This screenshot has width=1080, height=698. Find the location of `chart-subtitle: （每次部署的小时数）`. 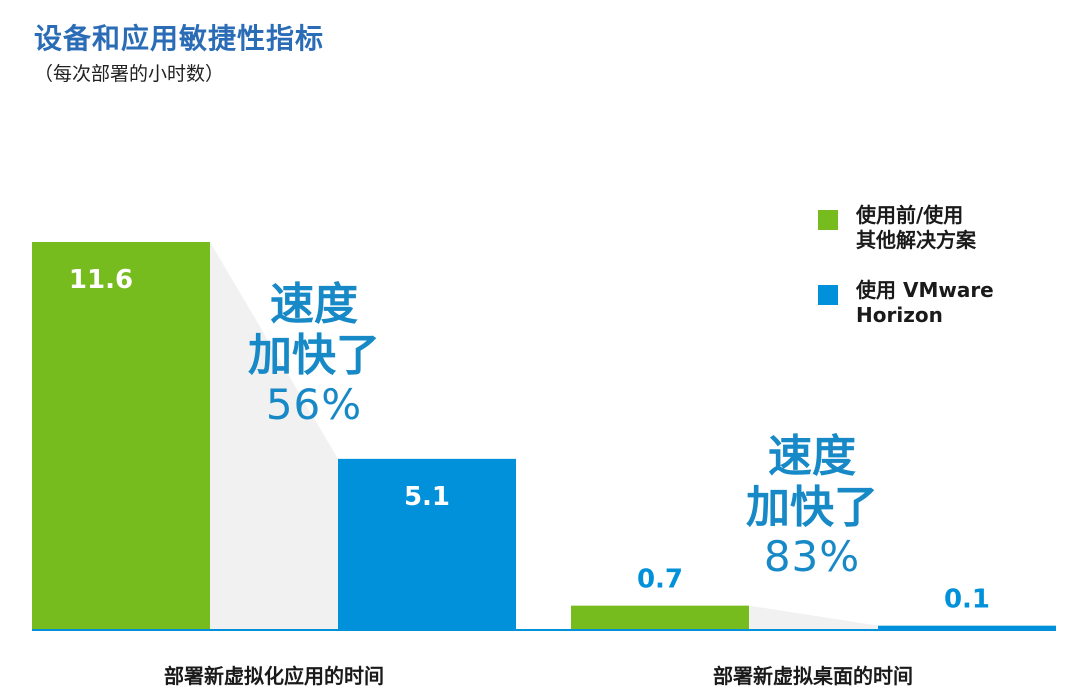

chart-subtitle: （每次部署的小时数） is located at coordinates (129, 74).